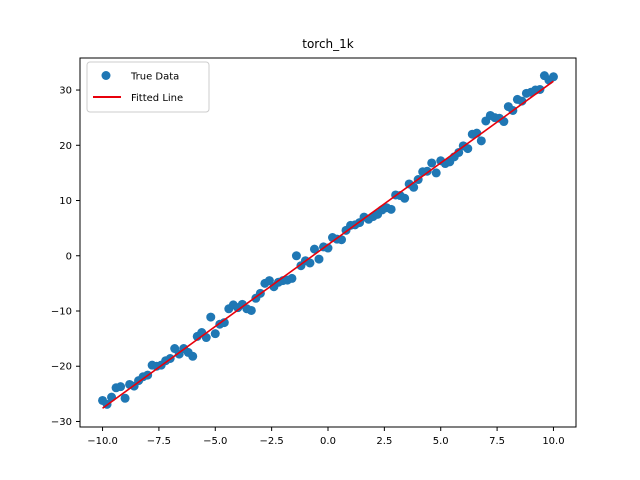 The width and height of the screenshot is (640, 480). What do you see at coordinates (159, 441) in the screenshot?
I see `x-tick-label: −7.5` at bounding box center [159, 441].